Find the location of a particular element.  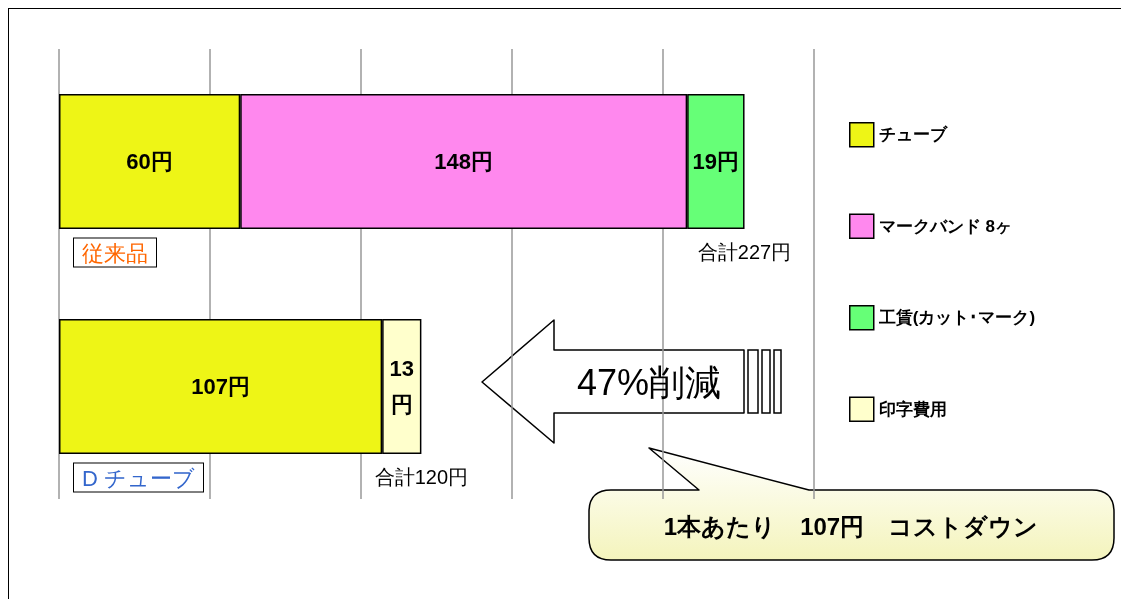

data-label: 148円 is located at coordinates (464, 161).